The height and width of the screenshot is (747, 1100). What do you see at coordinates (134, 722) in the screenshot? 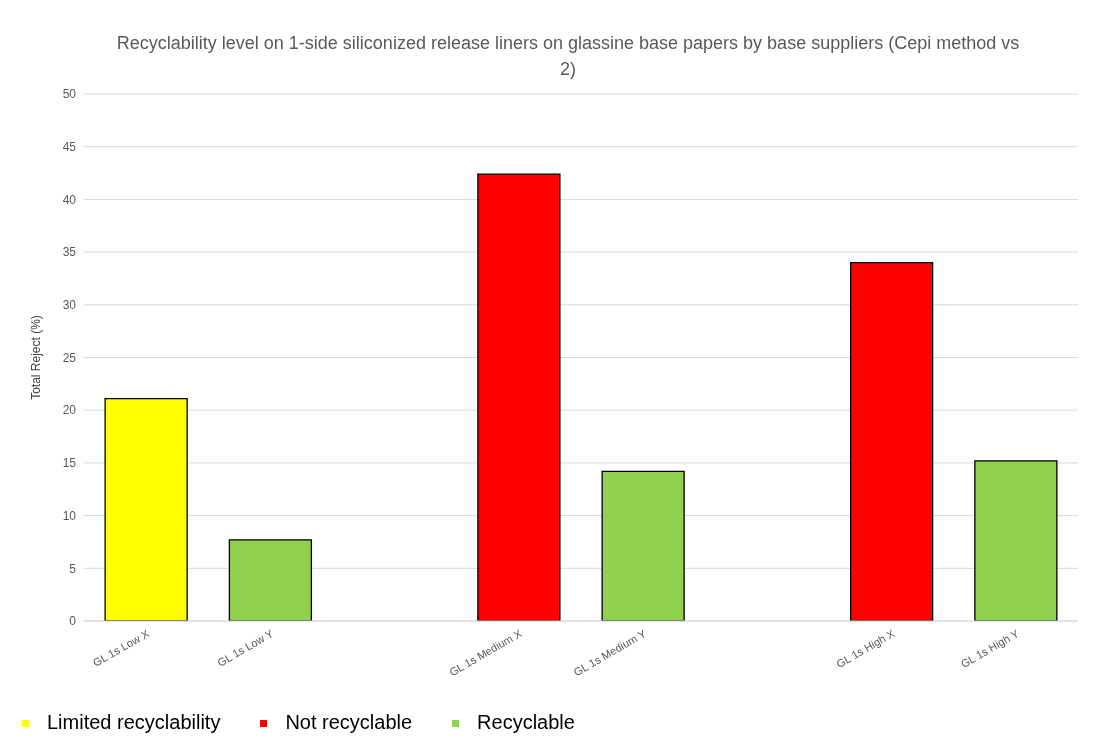
I see `legend-label: Limited recyclability` at bounding box center [134, 722].